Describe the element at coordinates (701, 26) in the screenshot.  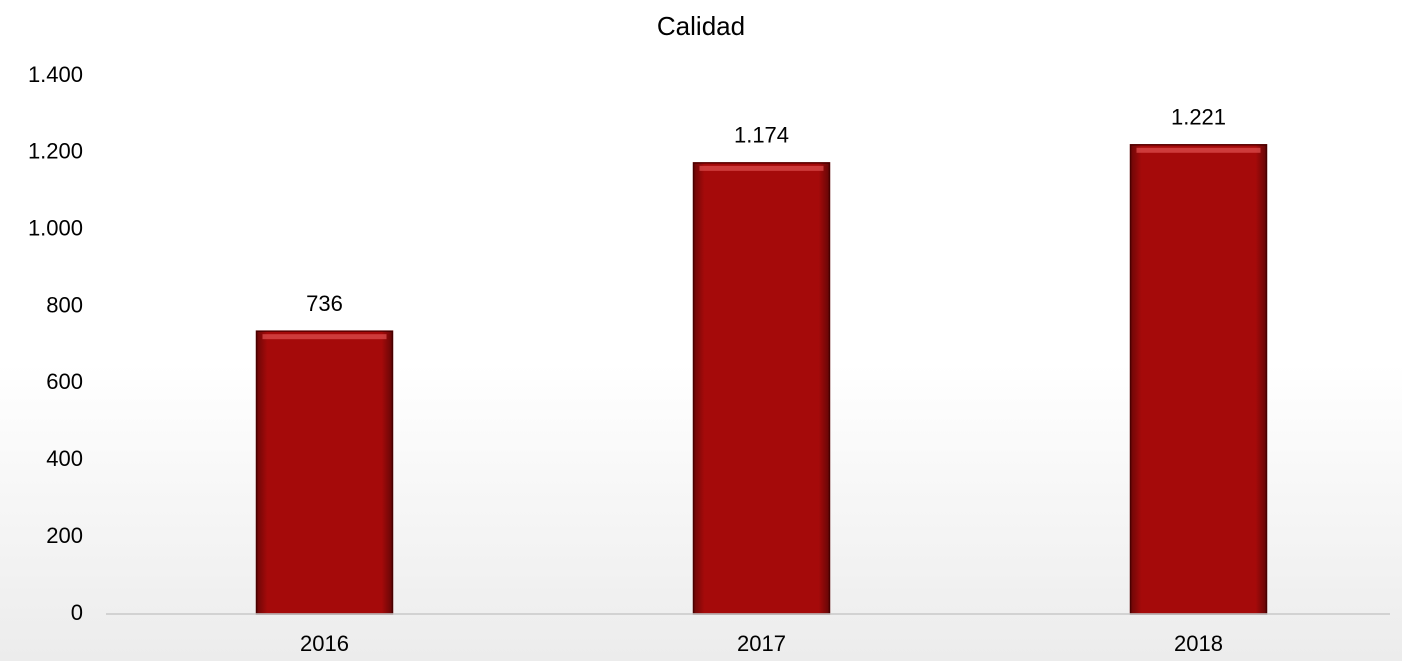
I see `chart-title: Calidad` at that location.